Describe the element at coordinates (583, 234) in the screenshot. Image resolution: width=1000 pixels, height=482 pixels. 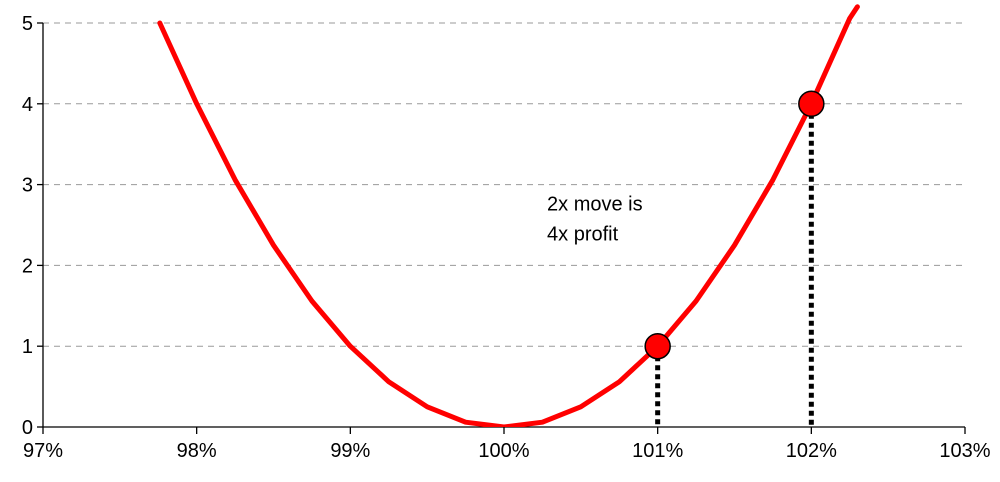
I see `annotation-line-2: 4x profit` at that location.